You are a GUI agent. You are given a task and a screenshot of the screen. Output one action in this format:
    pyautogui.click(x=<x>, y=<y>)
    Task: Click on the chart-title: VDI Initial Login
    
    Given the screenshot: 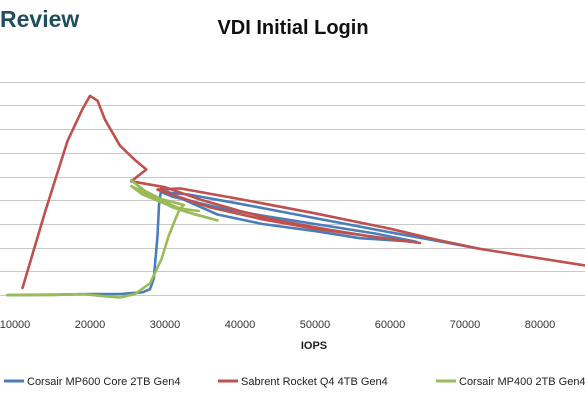 What is the action you would take?
    pyautogui.click(x=292, y=28)
    